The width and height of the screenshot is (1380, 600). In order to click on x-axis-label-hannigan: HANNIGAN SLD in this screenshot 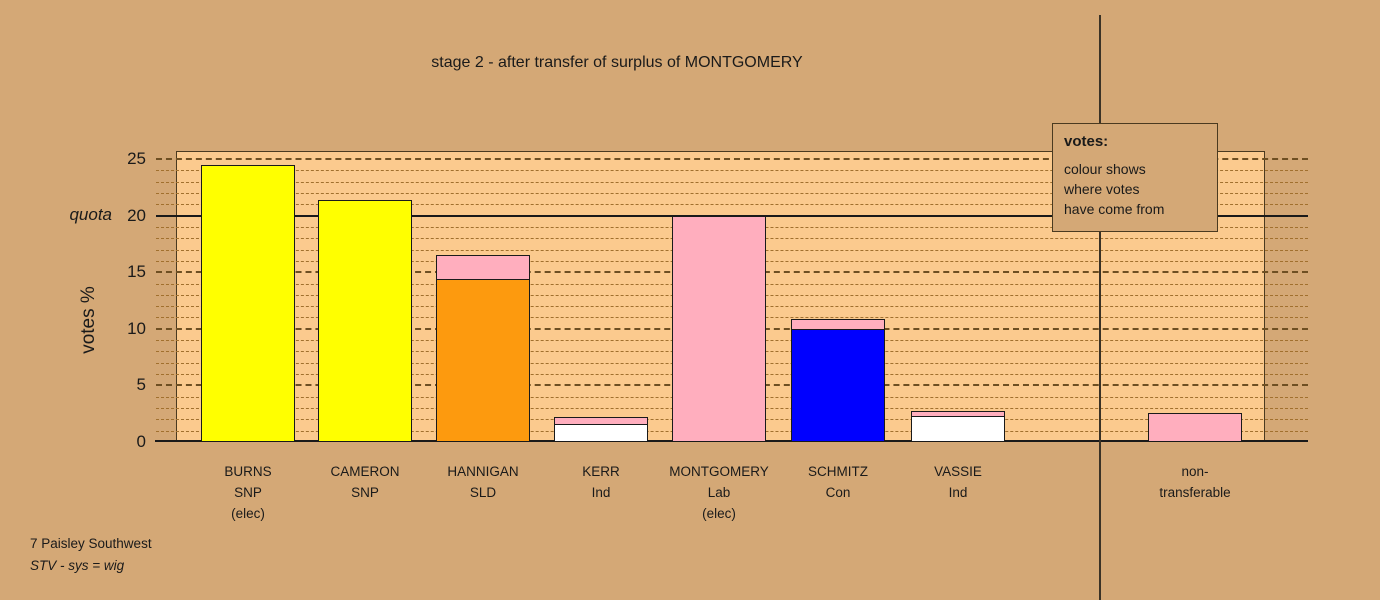, I will do `click(483, 482)`.